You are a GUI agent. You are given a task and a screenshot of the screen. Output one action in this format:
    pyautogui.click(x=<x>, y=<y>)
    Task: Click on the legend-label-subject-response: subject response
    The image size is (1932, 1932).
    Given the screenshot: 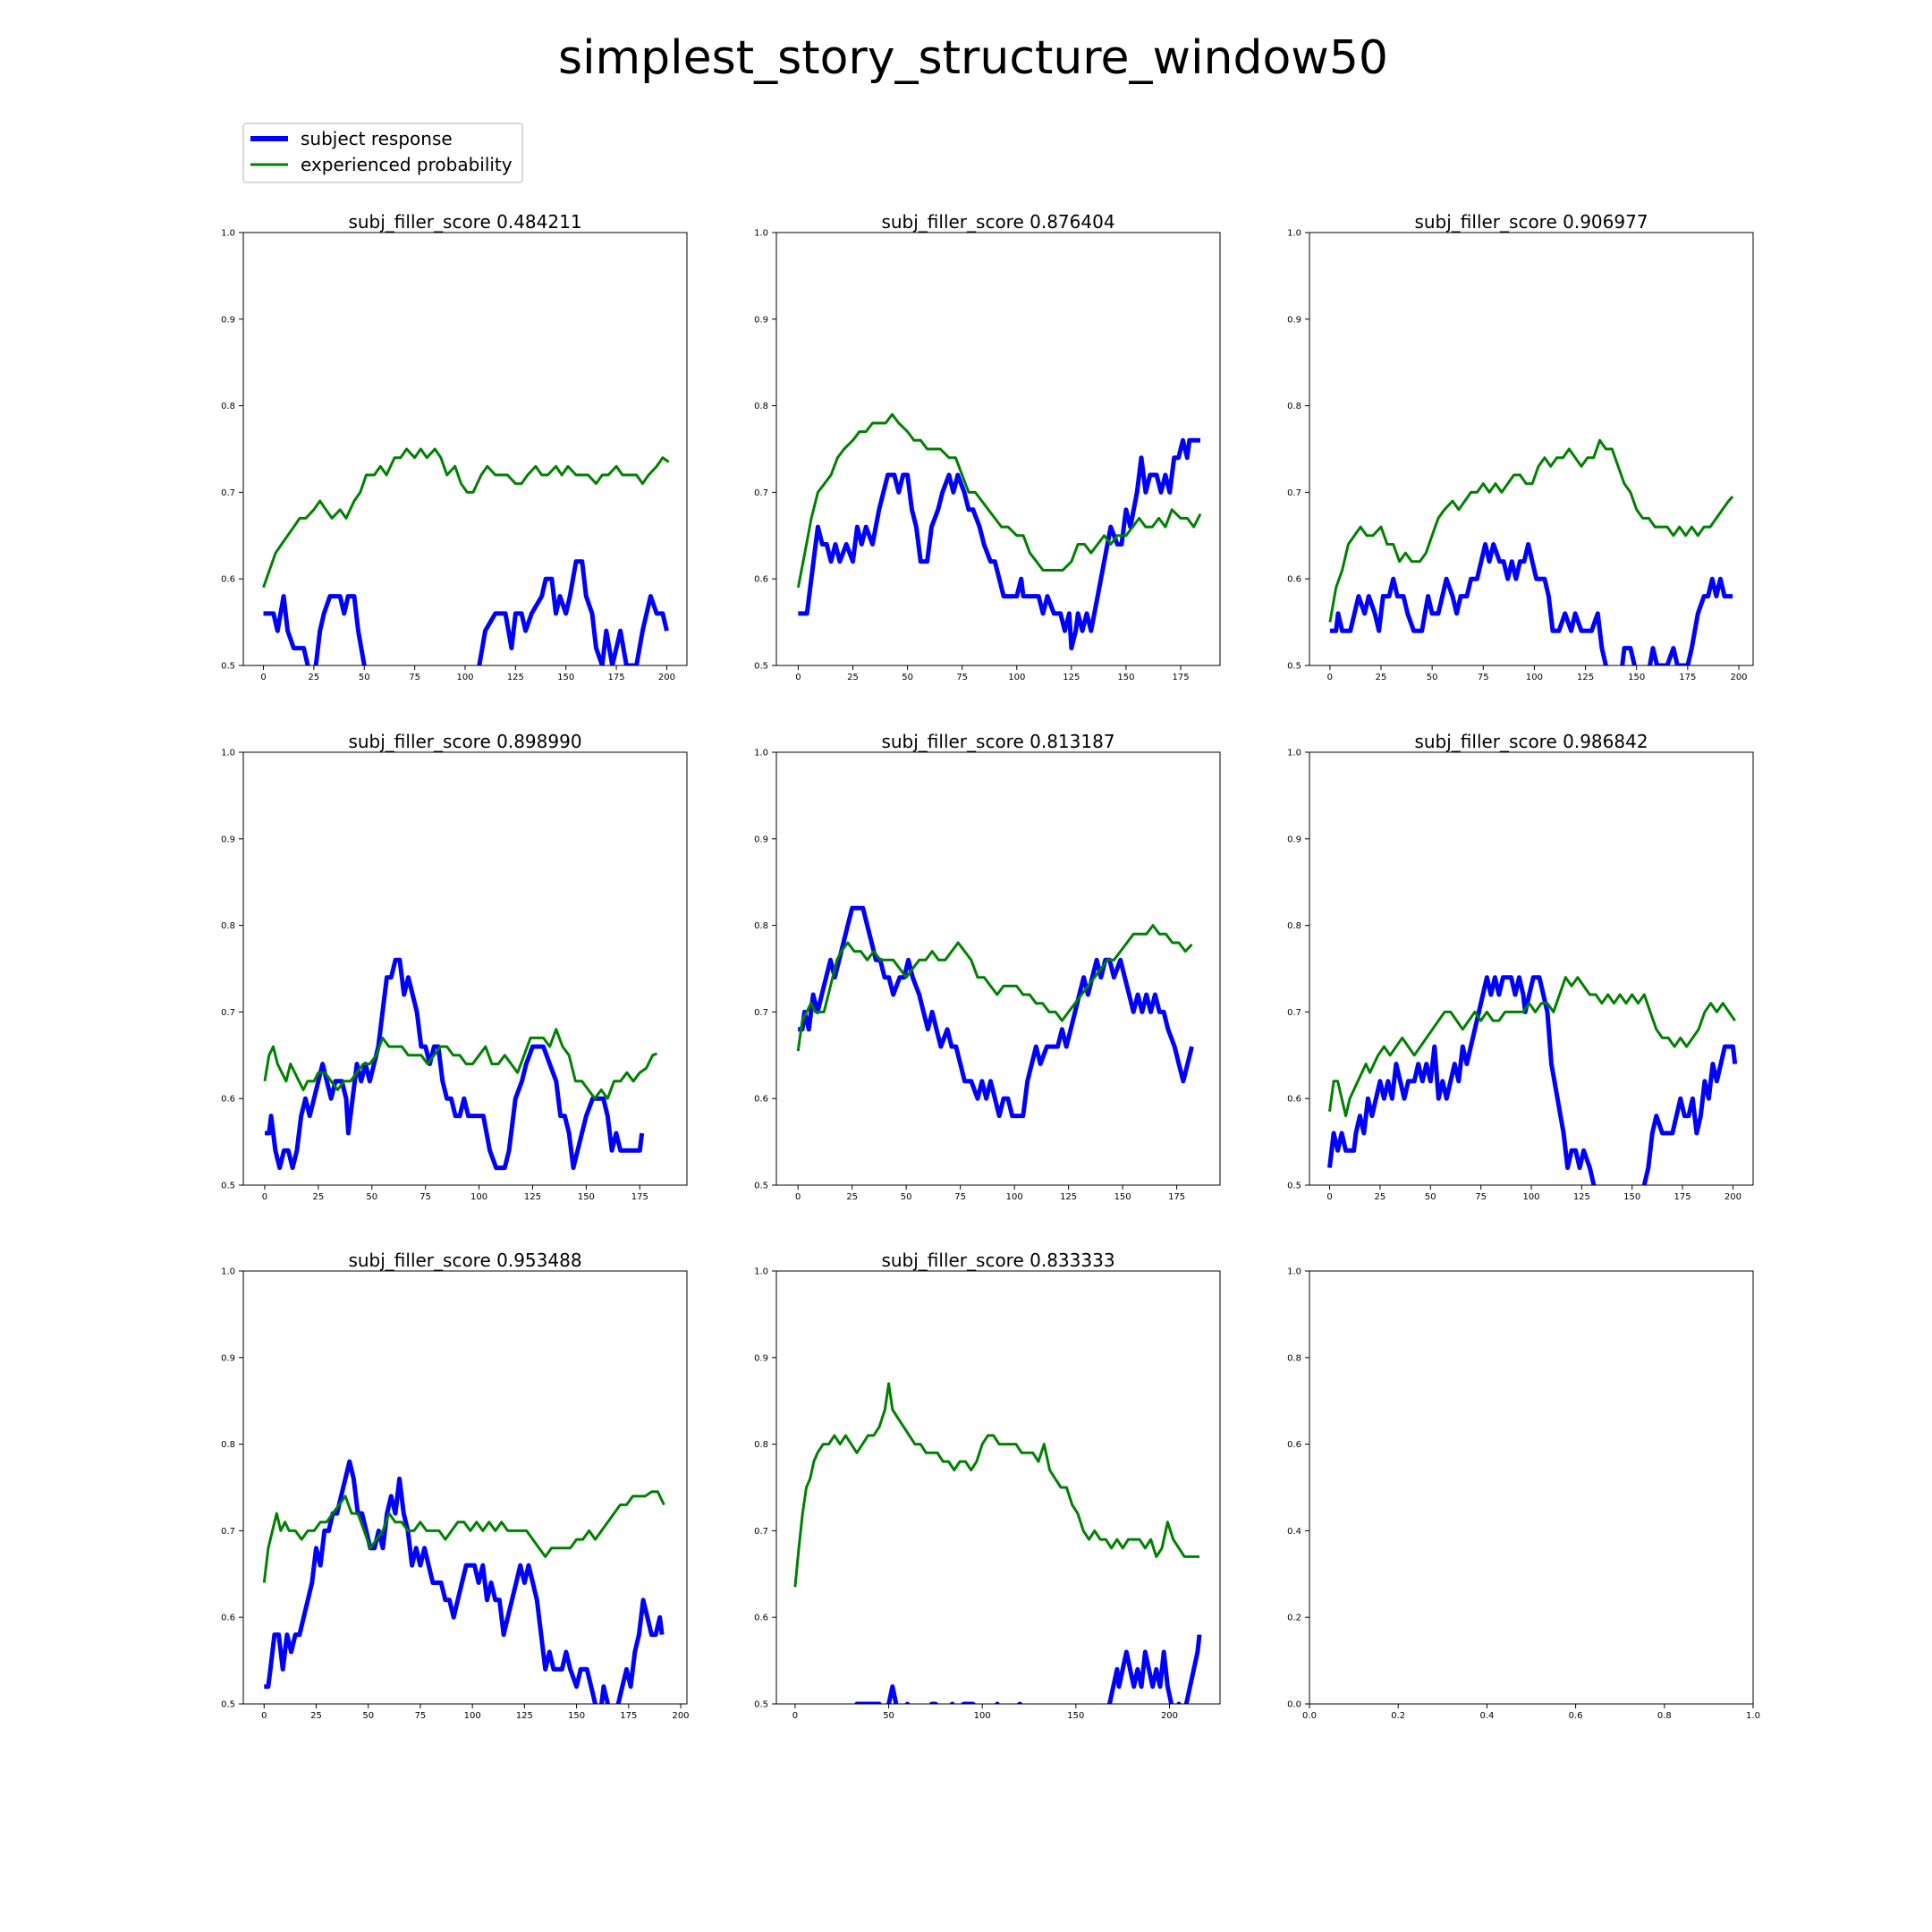 What is the action you would take?
    pyautogui.click(x=377, y=138)
    